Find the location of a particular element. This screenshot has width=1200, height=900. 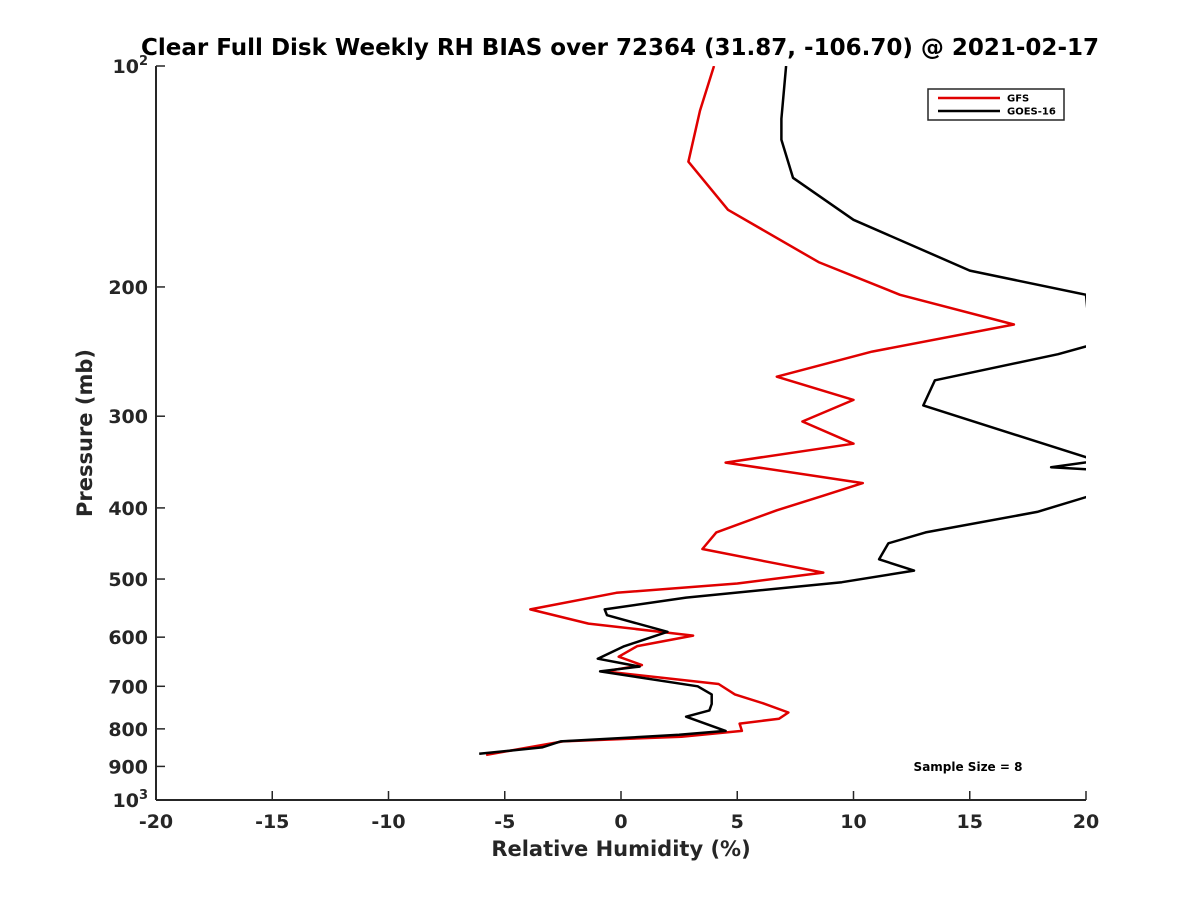

y-axis-label: Pressure (mb) is located at coordinates (85, 433).